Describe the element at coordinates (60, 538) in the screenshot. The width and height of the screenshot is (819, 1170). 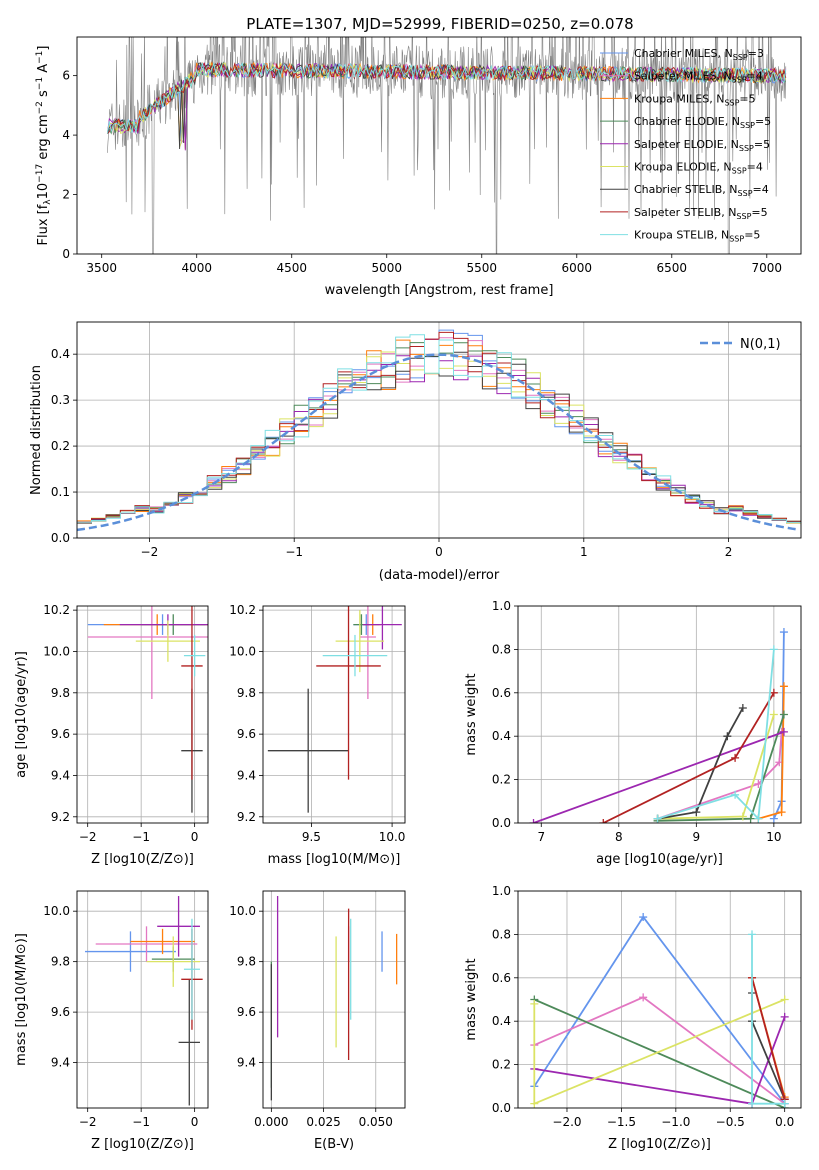
I see `y-tick-label: 0.0` at that location.